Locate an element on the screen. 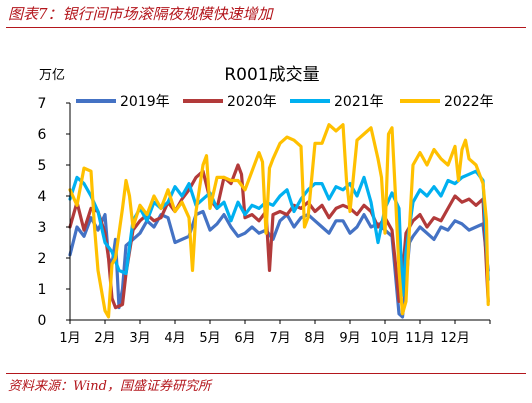 This screenshot has height=403, width=532. x-tick-label: 10月 is located at coordinates (385, 338).